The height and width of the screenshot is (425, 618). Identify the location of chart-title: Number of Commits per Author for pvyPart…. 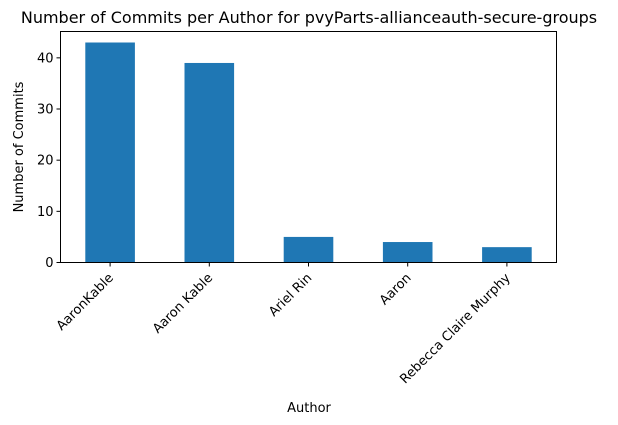
(309, 17).